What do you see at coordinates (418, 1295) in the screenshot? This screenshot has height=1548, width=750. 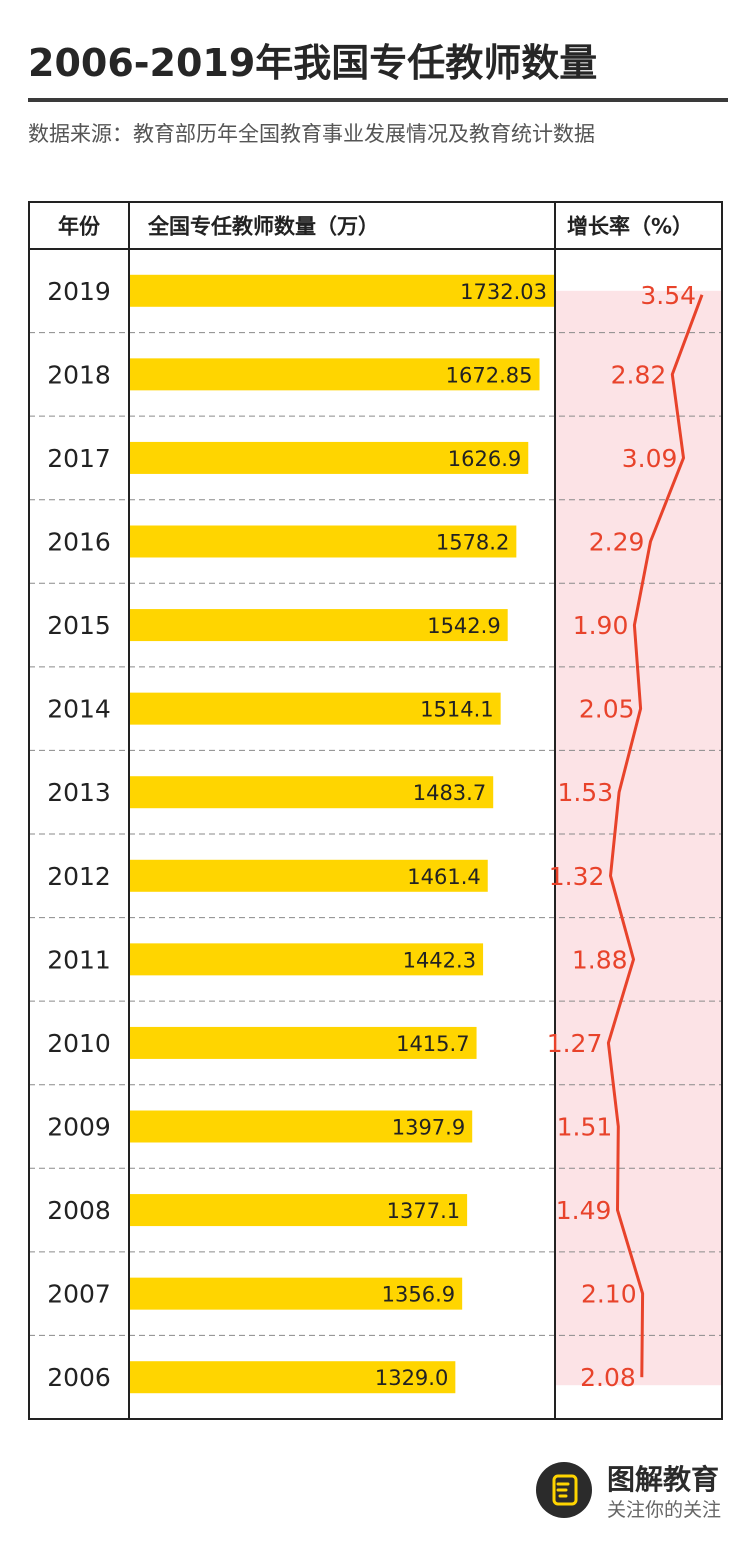 I see `teacher-count-label: 1356.9` at bounding box center [418, 1295].